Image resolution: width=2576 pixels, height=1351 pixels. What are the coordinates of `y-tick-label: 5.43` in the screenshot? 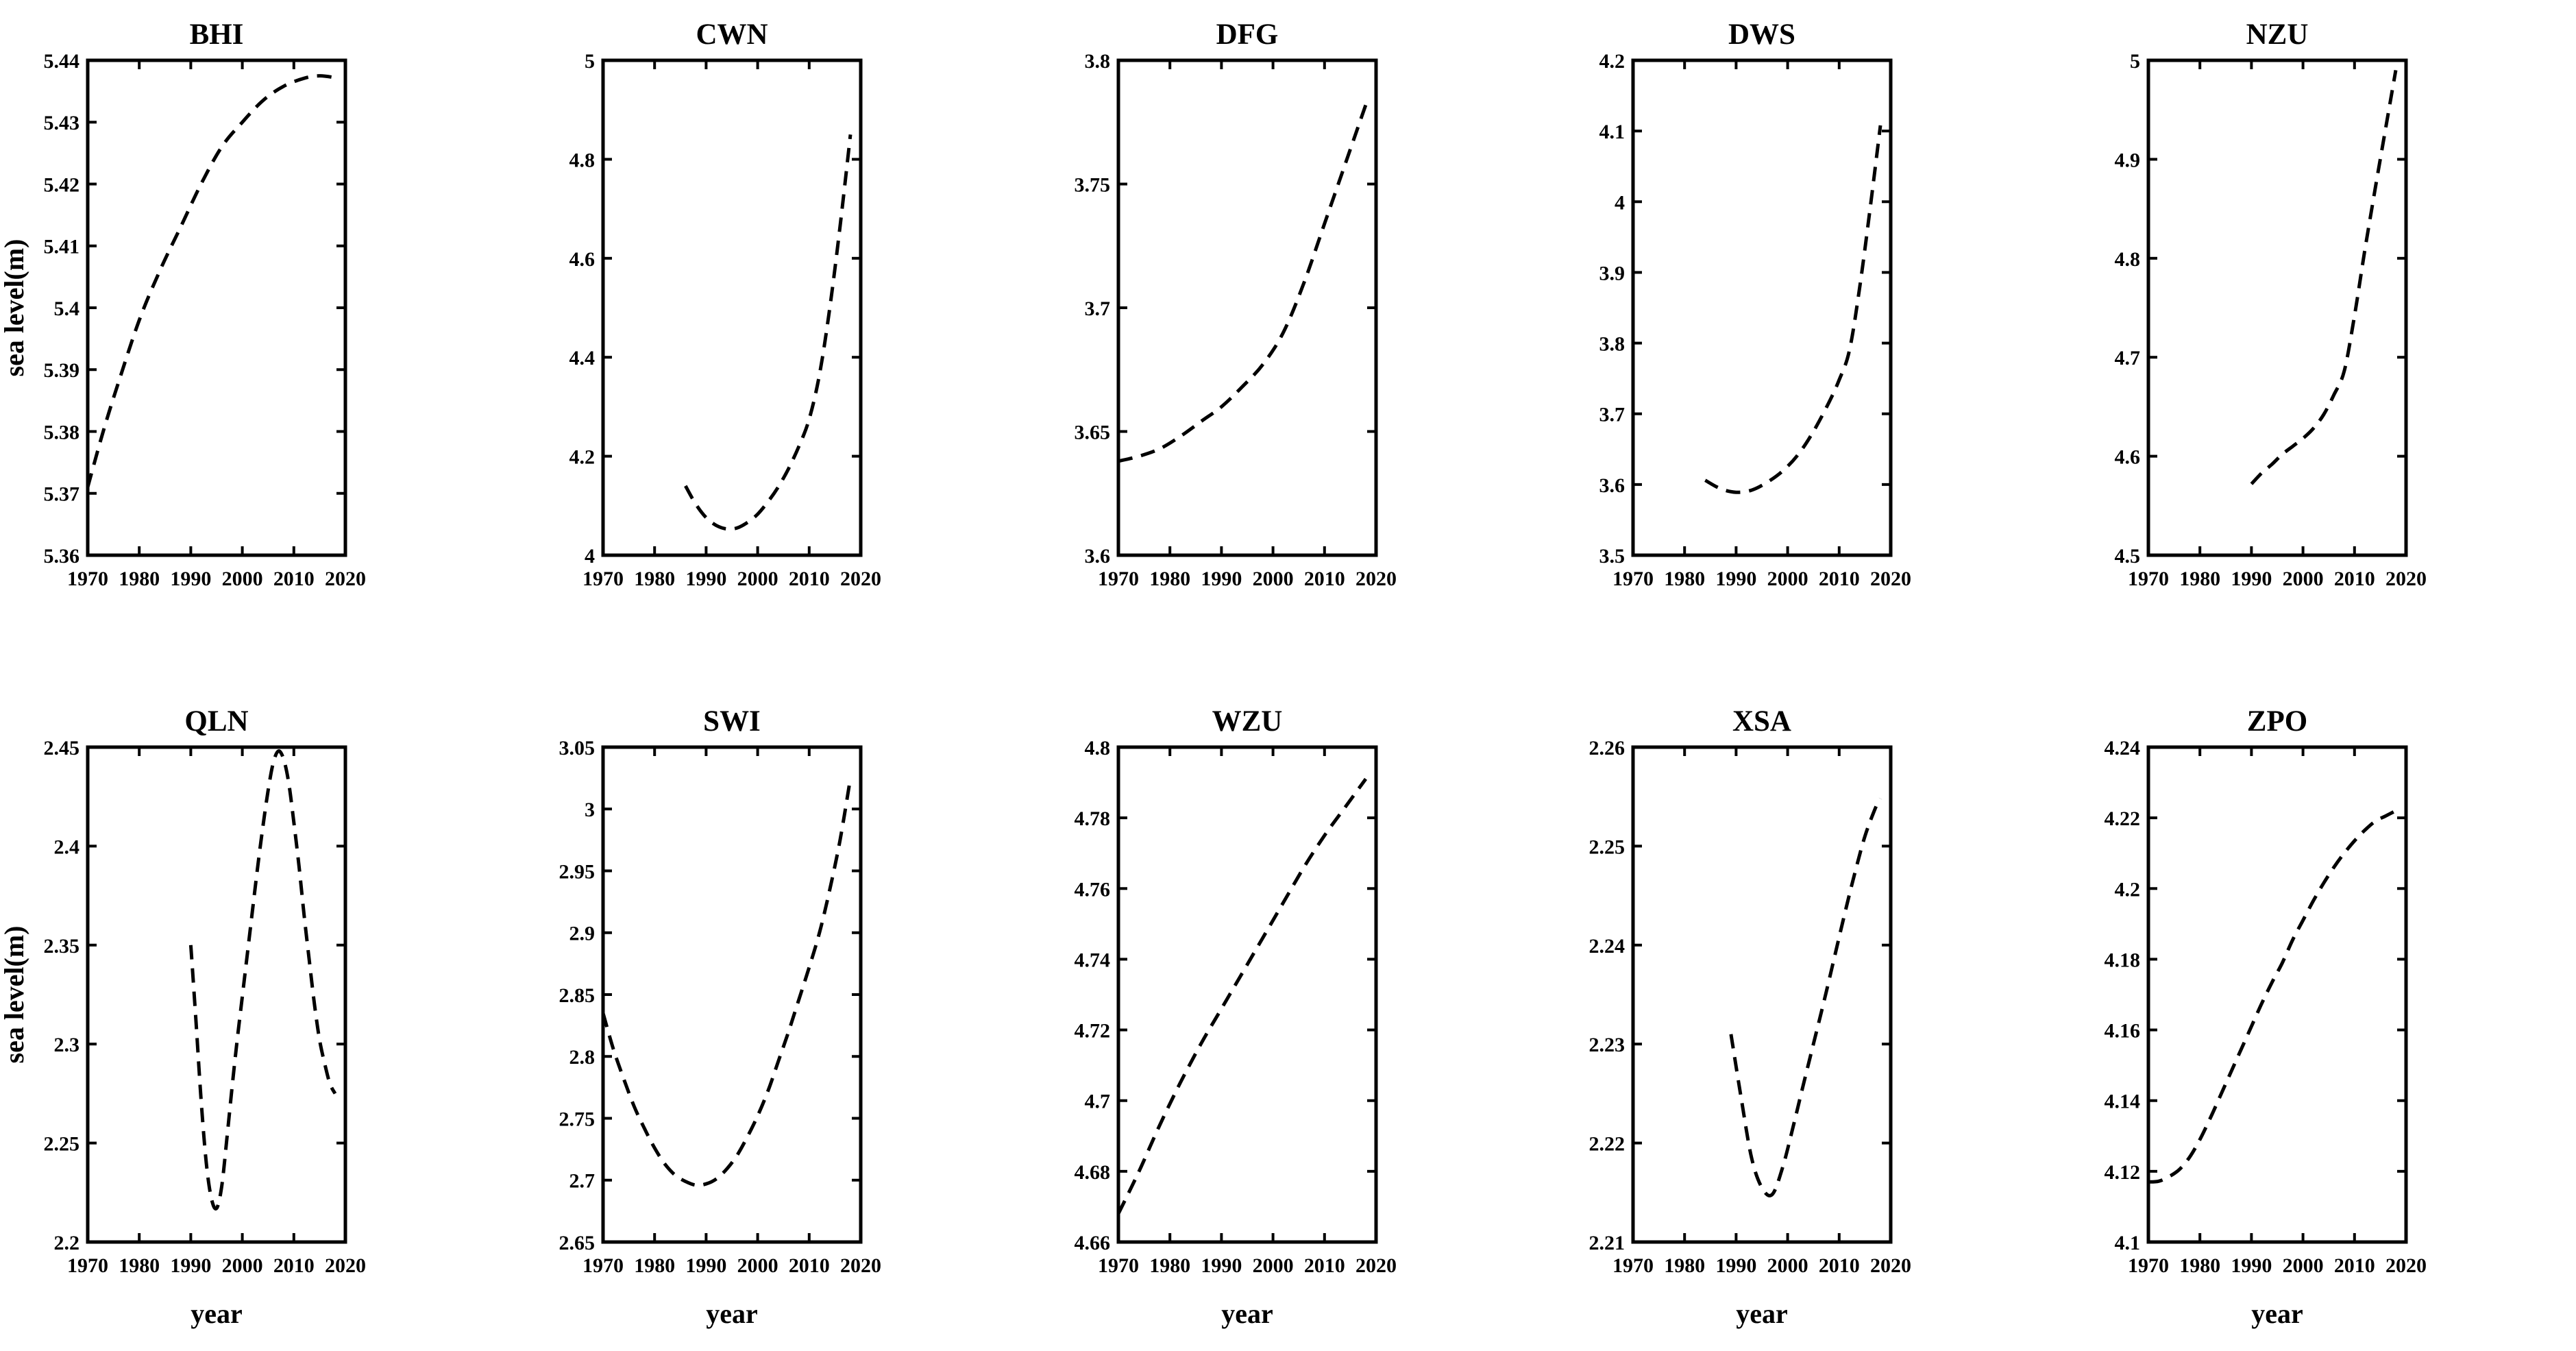 It's located at (62, 123).